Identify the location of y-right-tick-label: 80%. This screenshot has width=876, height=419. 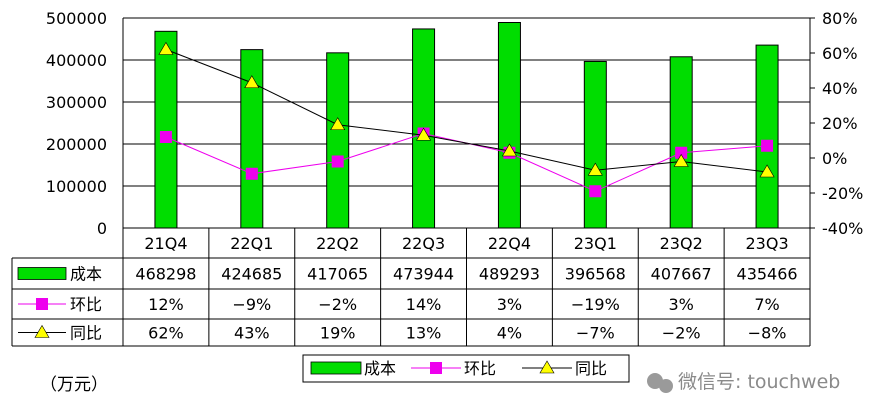
(840, 18).